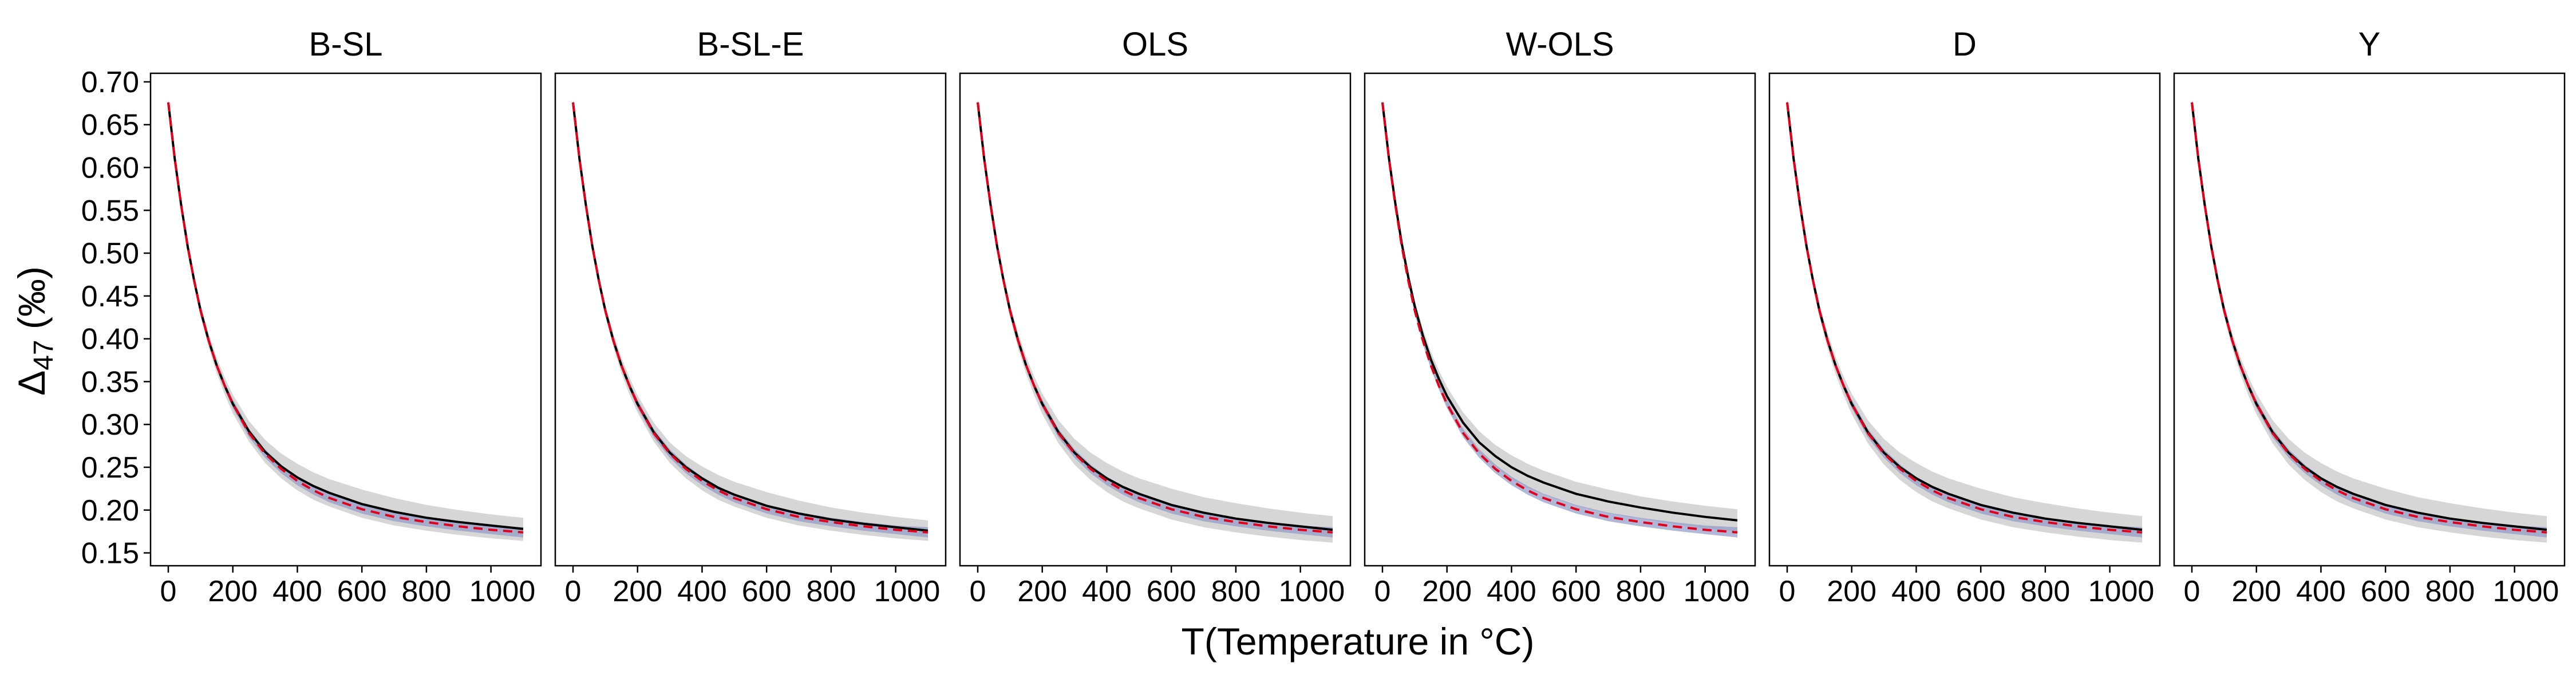  I want to click on y-axis-title-subscript: 47, so click(44, 355).